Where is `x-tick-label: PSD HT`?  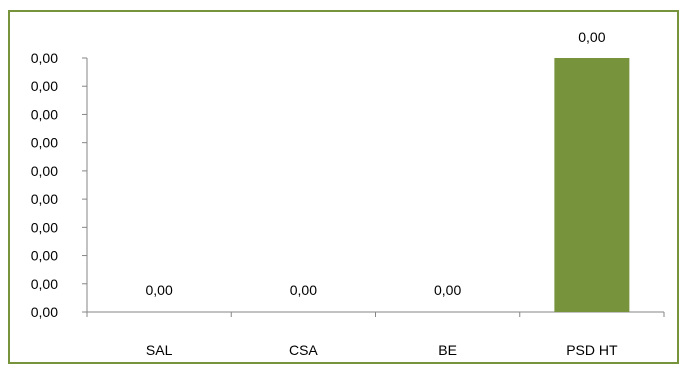
x-tick-label: PSD HT is located at coordinates (592, 350).